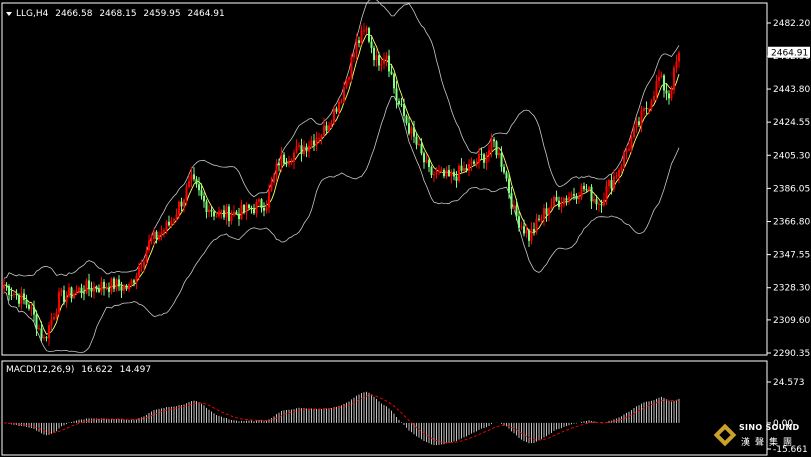 The width and height of the screenshot is (811, 457). I want to click on logo-diamond-icon, so click(725, 435).